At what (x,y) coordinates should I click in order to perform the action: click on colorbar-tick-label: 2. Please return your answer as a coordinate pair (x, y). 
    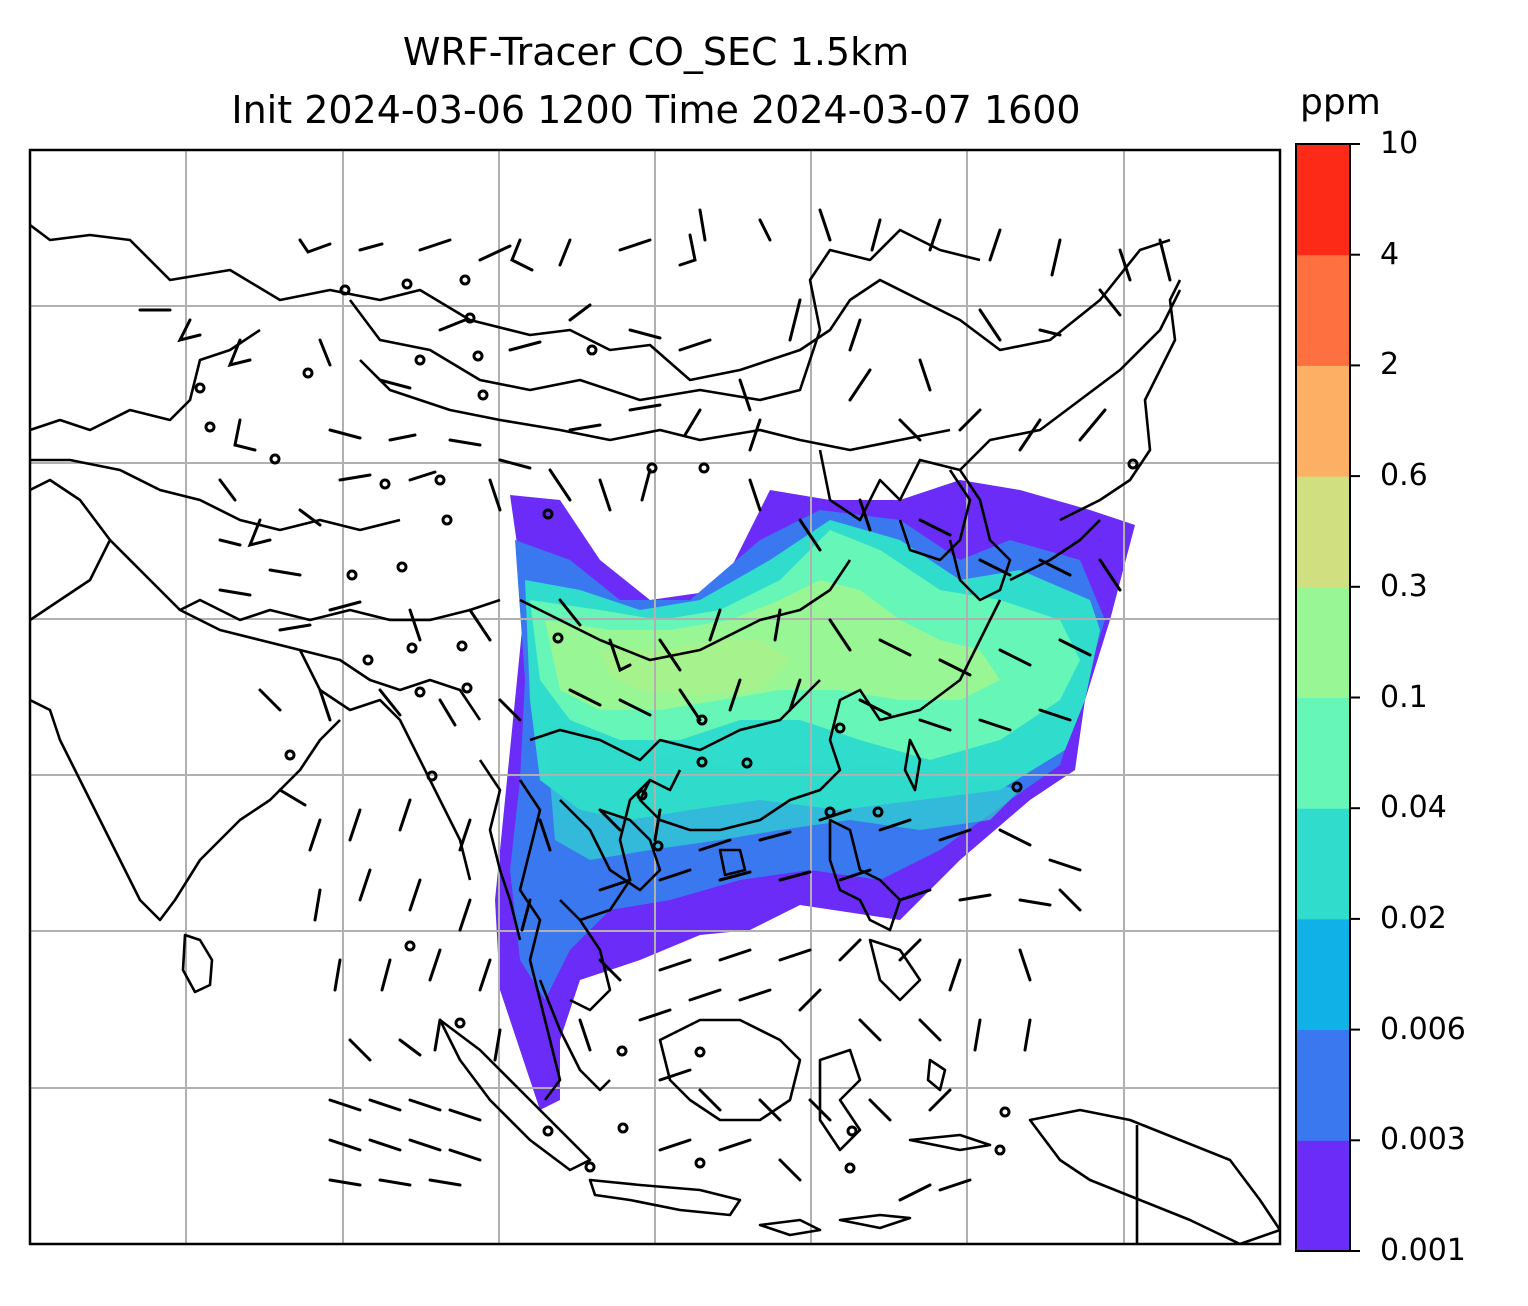
    Looking at the image, I should click on (1390, 365).